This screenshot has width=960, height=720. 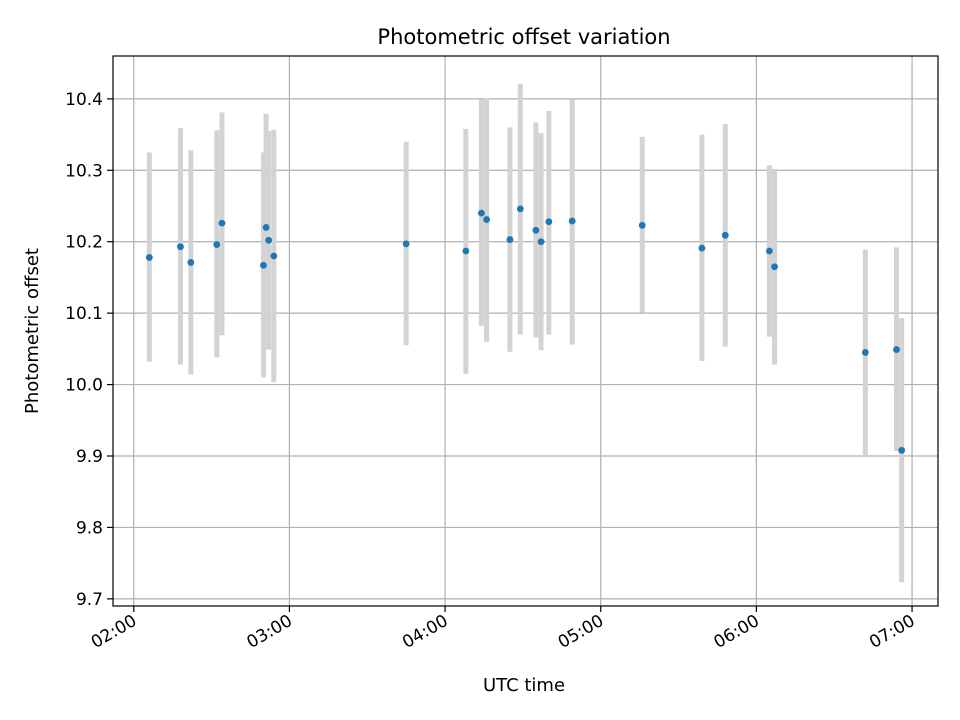 I want to click on y-tick-label: 10.1, so click(x=84, y=314).